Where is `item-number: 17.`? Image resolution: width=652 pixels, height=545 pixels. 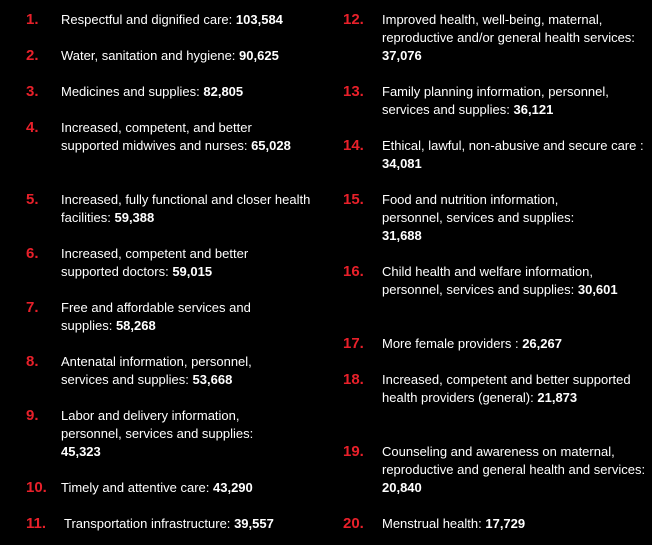 item-number: 17. is located at coordinates (353, 343).